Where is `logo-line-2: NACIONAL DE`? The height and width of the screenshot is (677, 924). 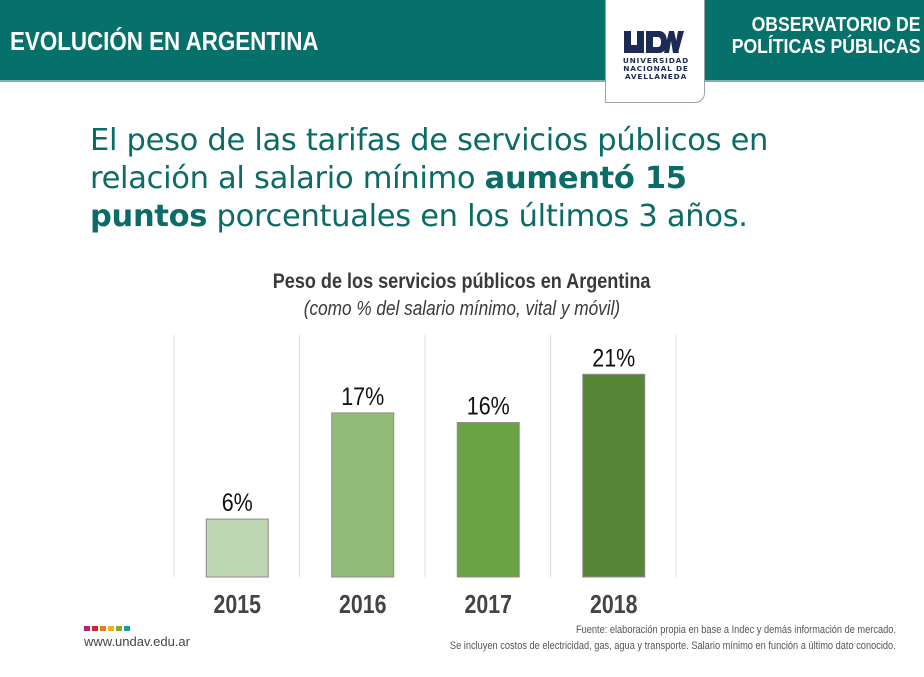
logo-line-2: NACIONAL DE is located at coordinates (656, 68).